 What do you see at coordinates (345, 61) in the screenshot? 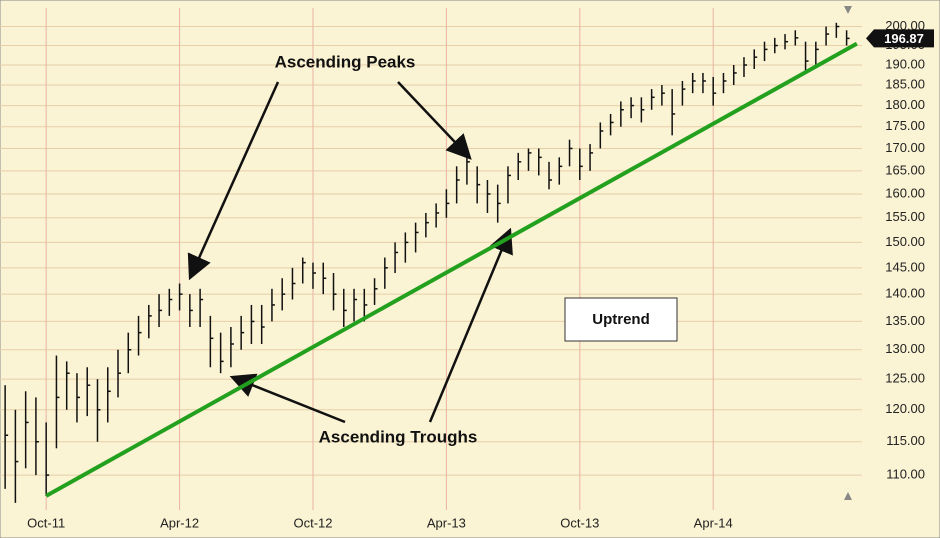
I see `annotation: Ascending Peaks` at bounding box center [345, 61].